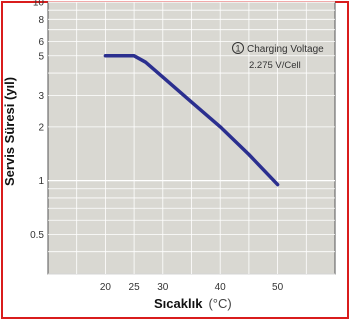 The width and height of the screenshot is (352, 322). Describe the element at coordinates (285, 49) in the screenshot. I see `annotation-line-1: Charging Voltage` at that location.